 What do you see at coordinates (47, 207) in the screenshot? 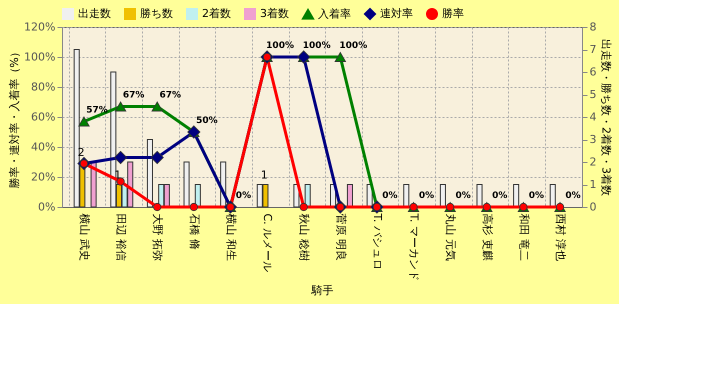
I see `y-tick-label: 0%` at bounding box center [47, 207].